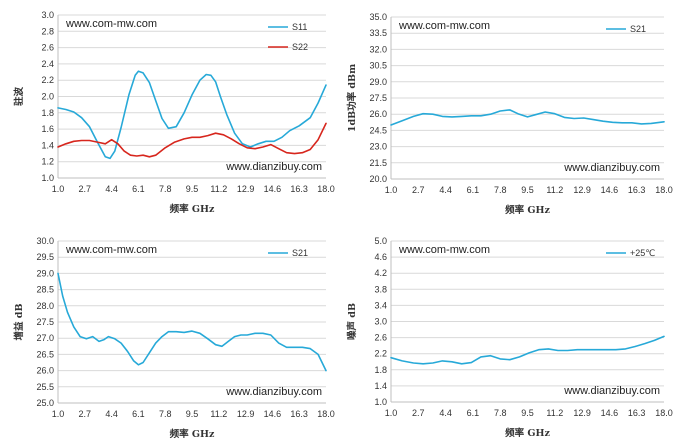  What do you see at coordinates (192, 434) in the screenshot?
I see `chart-3-x-axis-title: 频率 GHz` at bounding box center [192, 434].